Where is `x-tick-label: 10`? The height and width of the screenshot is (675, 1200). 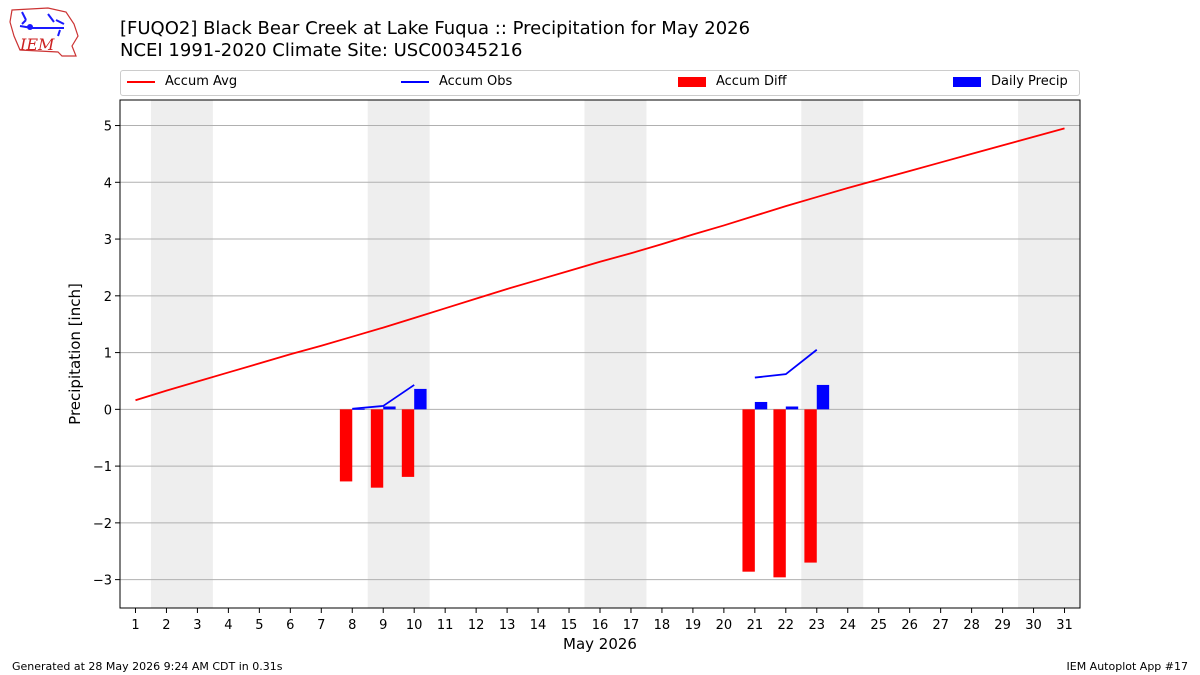 x-tick-label: 10 is located at coordinates (414, 625).